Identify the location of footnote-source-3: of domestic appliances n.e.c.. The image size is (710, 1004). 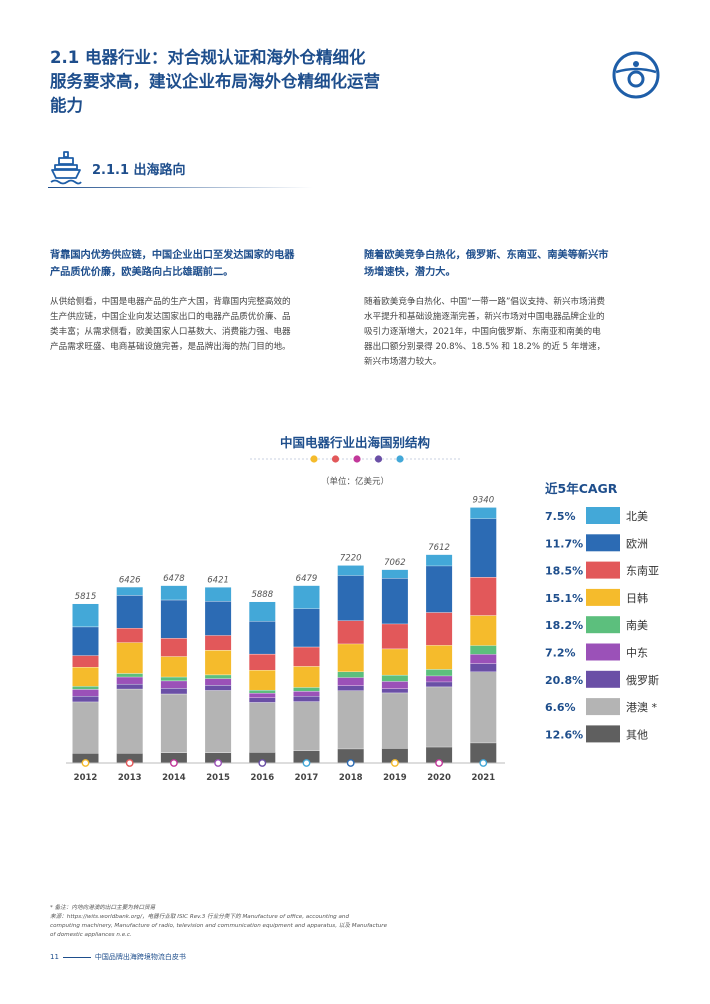
(91, 935).